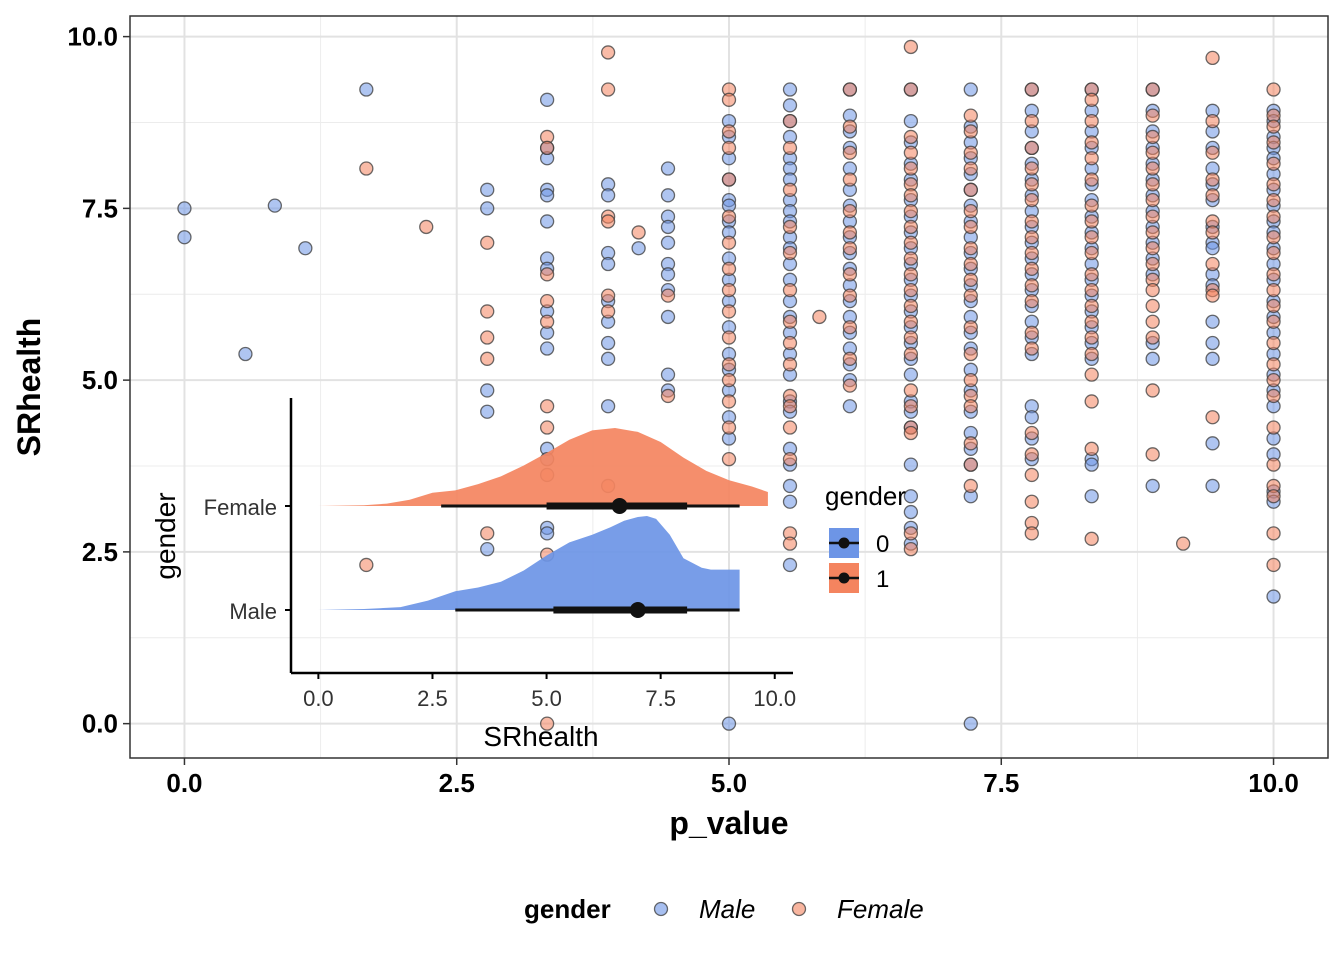 This screenshot has width=1344, height=960. I want to click on inset-y-tick-label: Female, so click(240, 507).